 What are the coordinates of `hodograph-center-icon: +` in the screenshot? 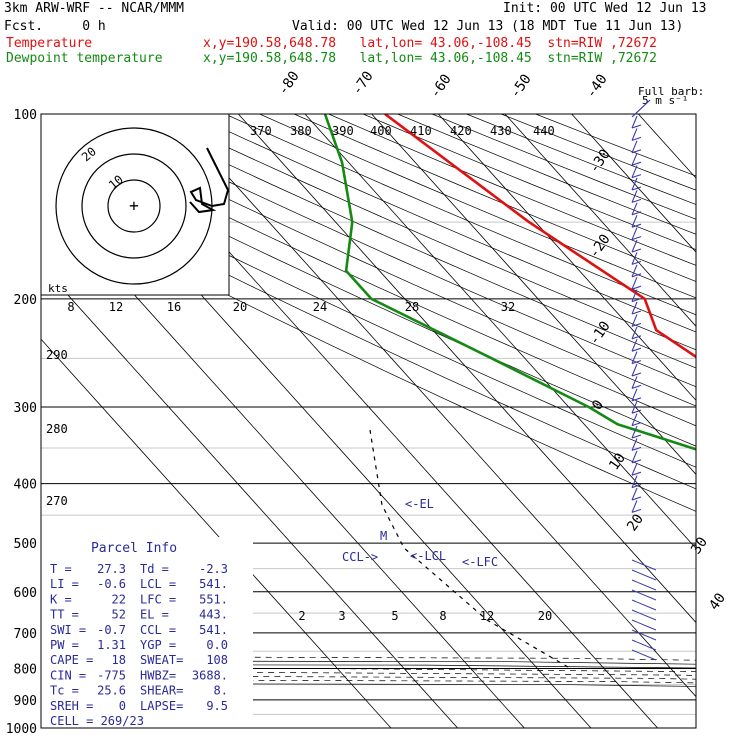 It's located at (134, 205).